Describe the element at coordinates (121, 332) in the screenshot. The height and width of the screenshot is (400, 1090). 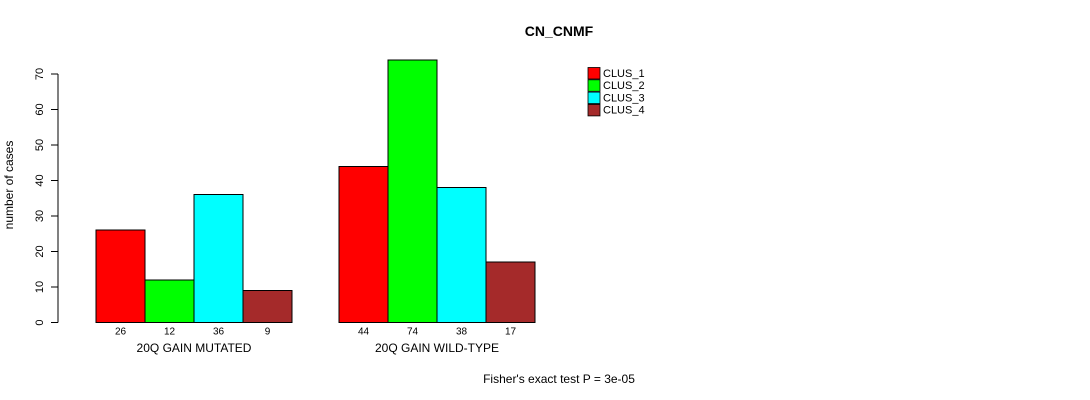
I see `bar-value-label: 26` at that location.